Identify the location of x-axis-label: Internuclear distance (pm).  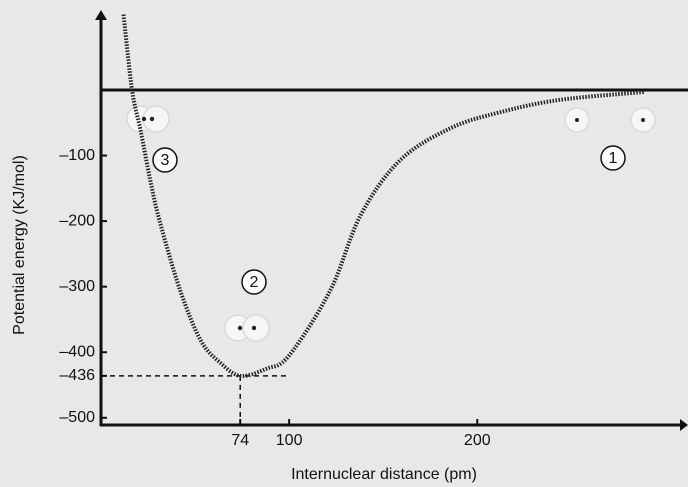
(384, 474).